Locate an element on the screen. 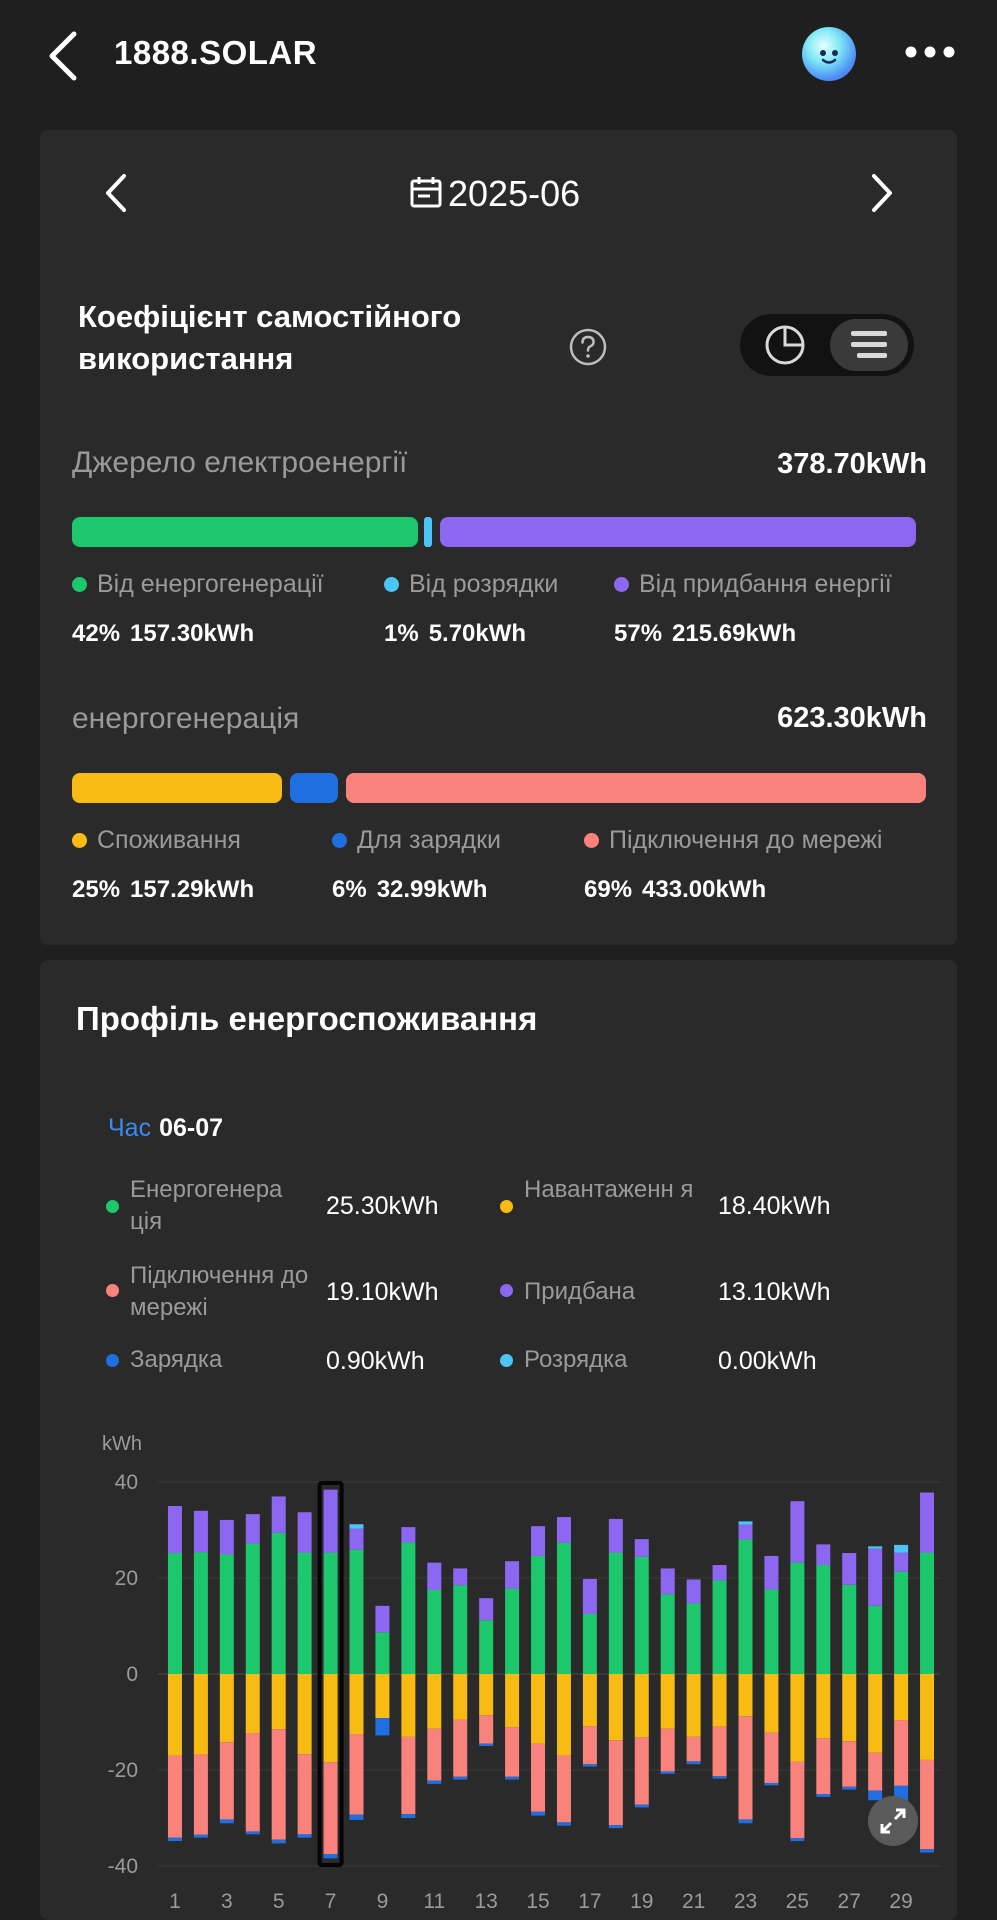 This screenshot has width=997, height=1920. self-use-title: Коефіцієнт самостійного використання is located at coordinates (270, 337).